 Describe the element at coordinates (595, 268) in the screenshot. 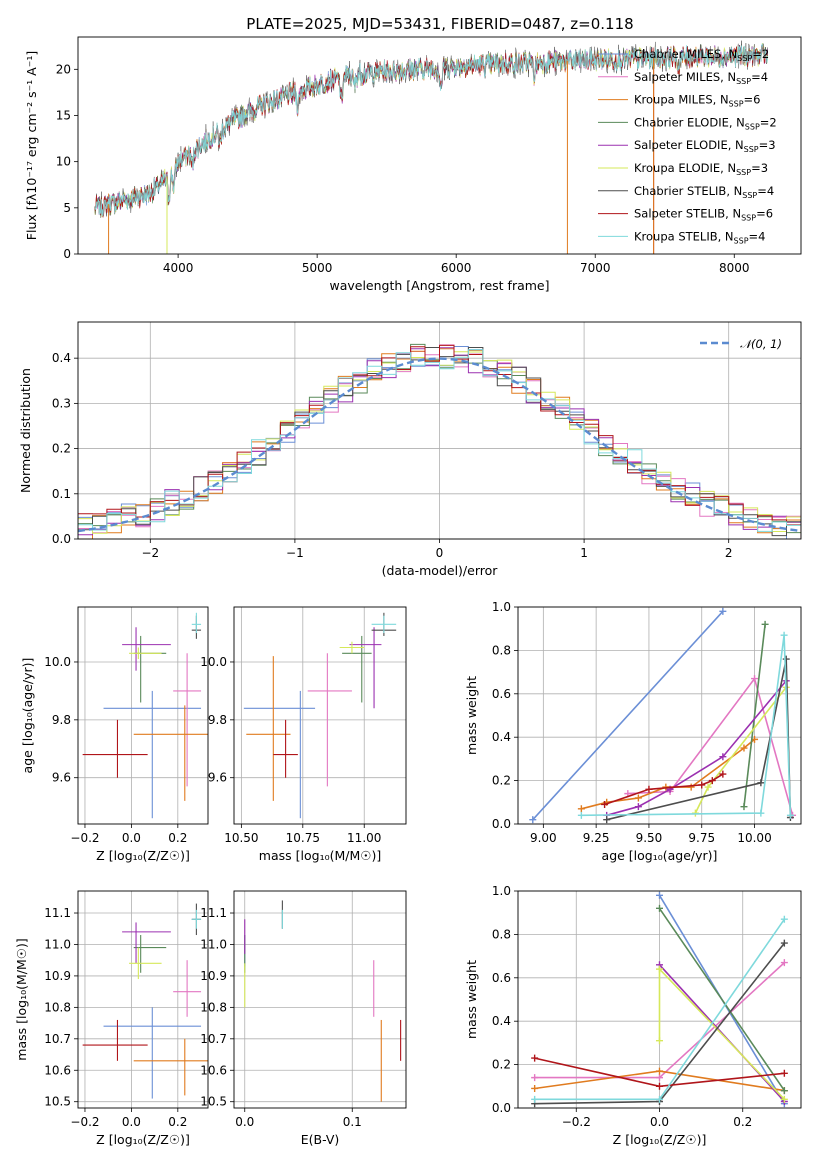

I see `x-tick-label: 7000` at that location.